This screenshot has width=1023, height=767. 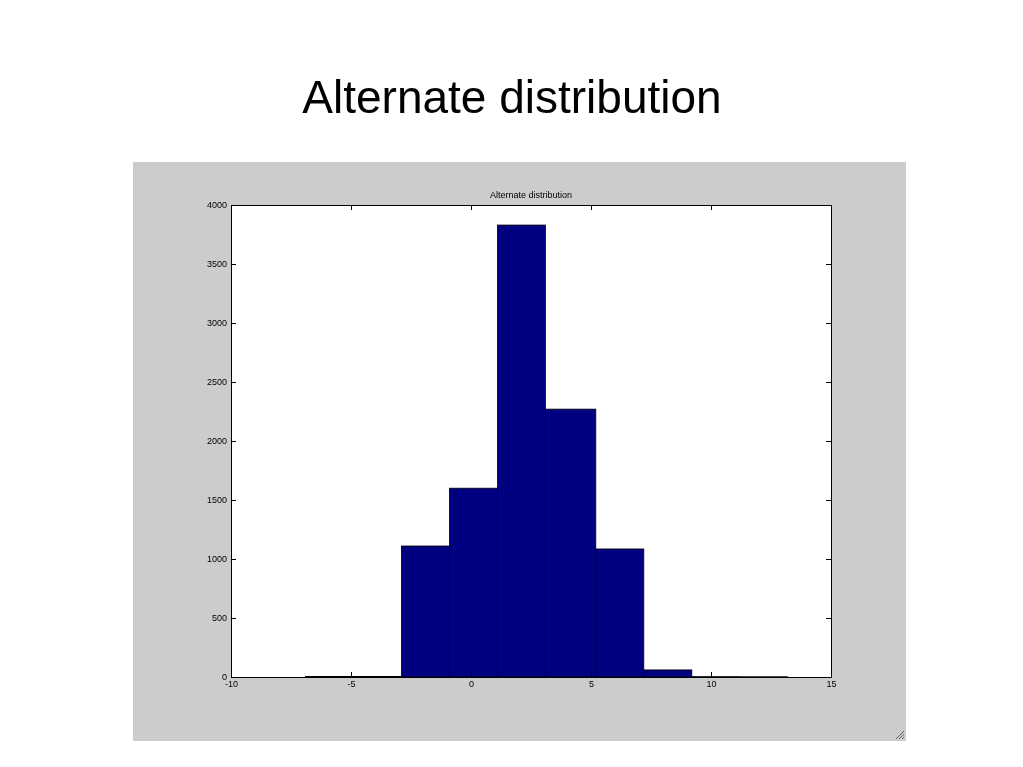 What do you see at coordinates (216, 323) in the screenshot?
I see `y-tick-label: 3000` at bounding box center [216, 323].